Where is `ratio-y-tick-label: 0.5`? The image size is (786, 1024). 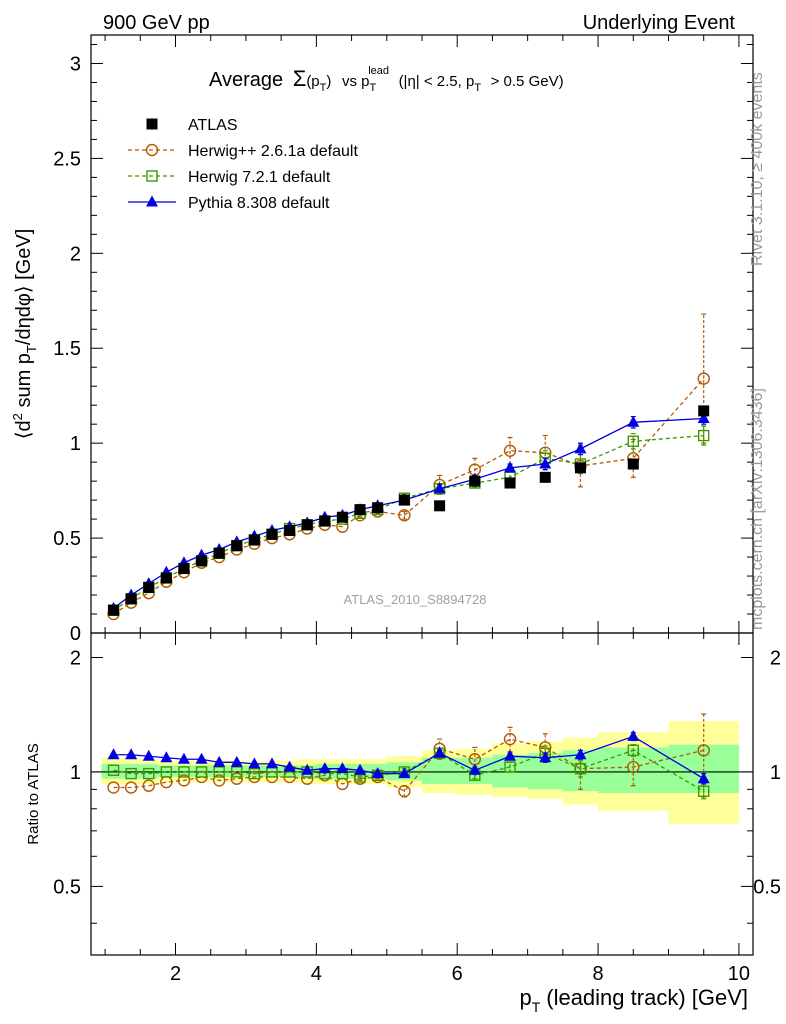 ratio-y-tick-label: 0.5 is located at coordinates (67, 887).